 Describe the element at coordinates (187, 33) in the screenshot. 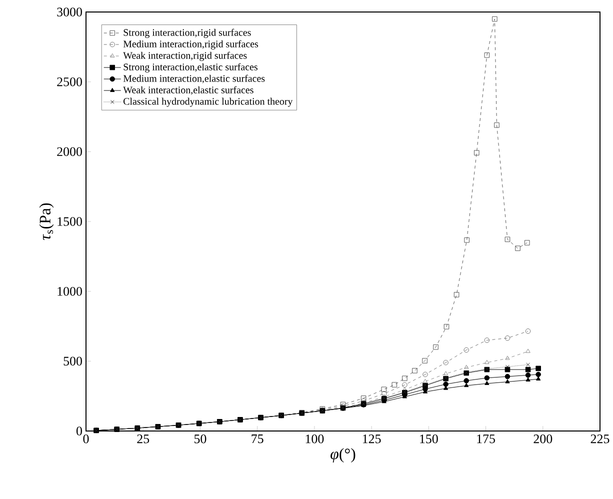

I see `legend-label: Strong interaction,rigid surfaces` at that location.